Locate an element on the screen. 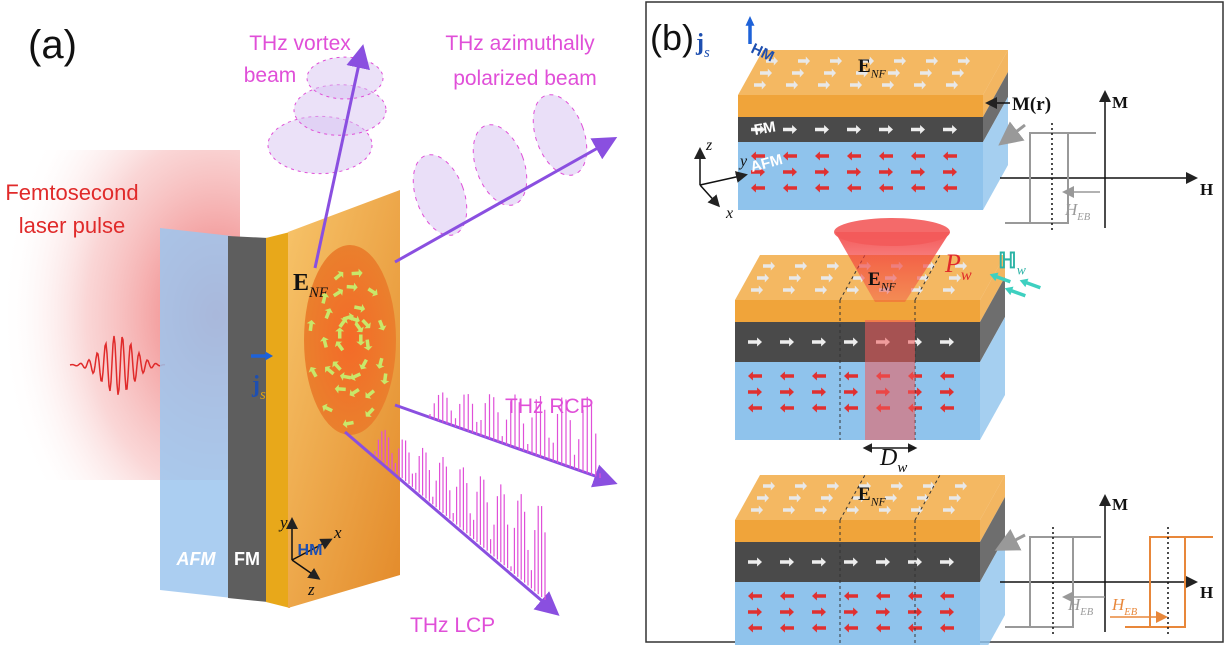  magnetization-label: M(r) is located at coordinates (1031, 104).